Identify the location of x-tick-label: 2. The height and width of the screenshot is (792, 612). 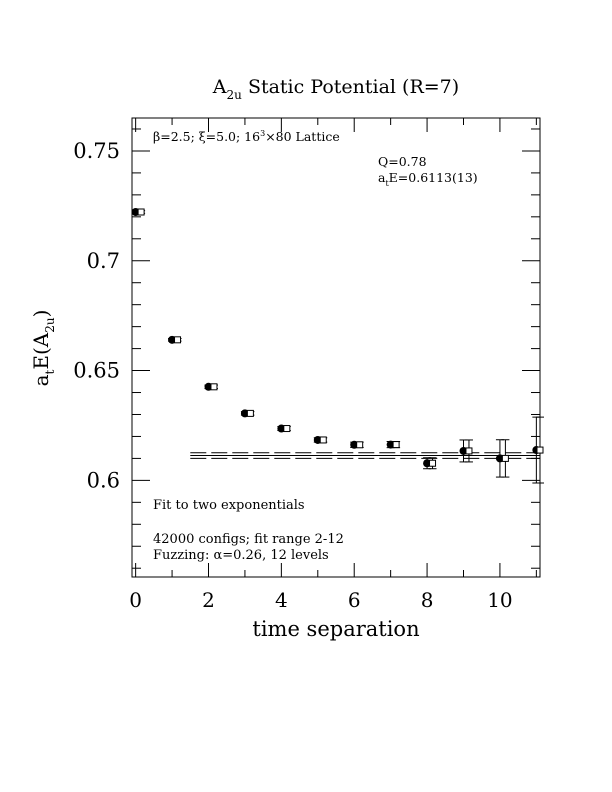
(208, 600).